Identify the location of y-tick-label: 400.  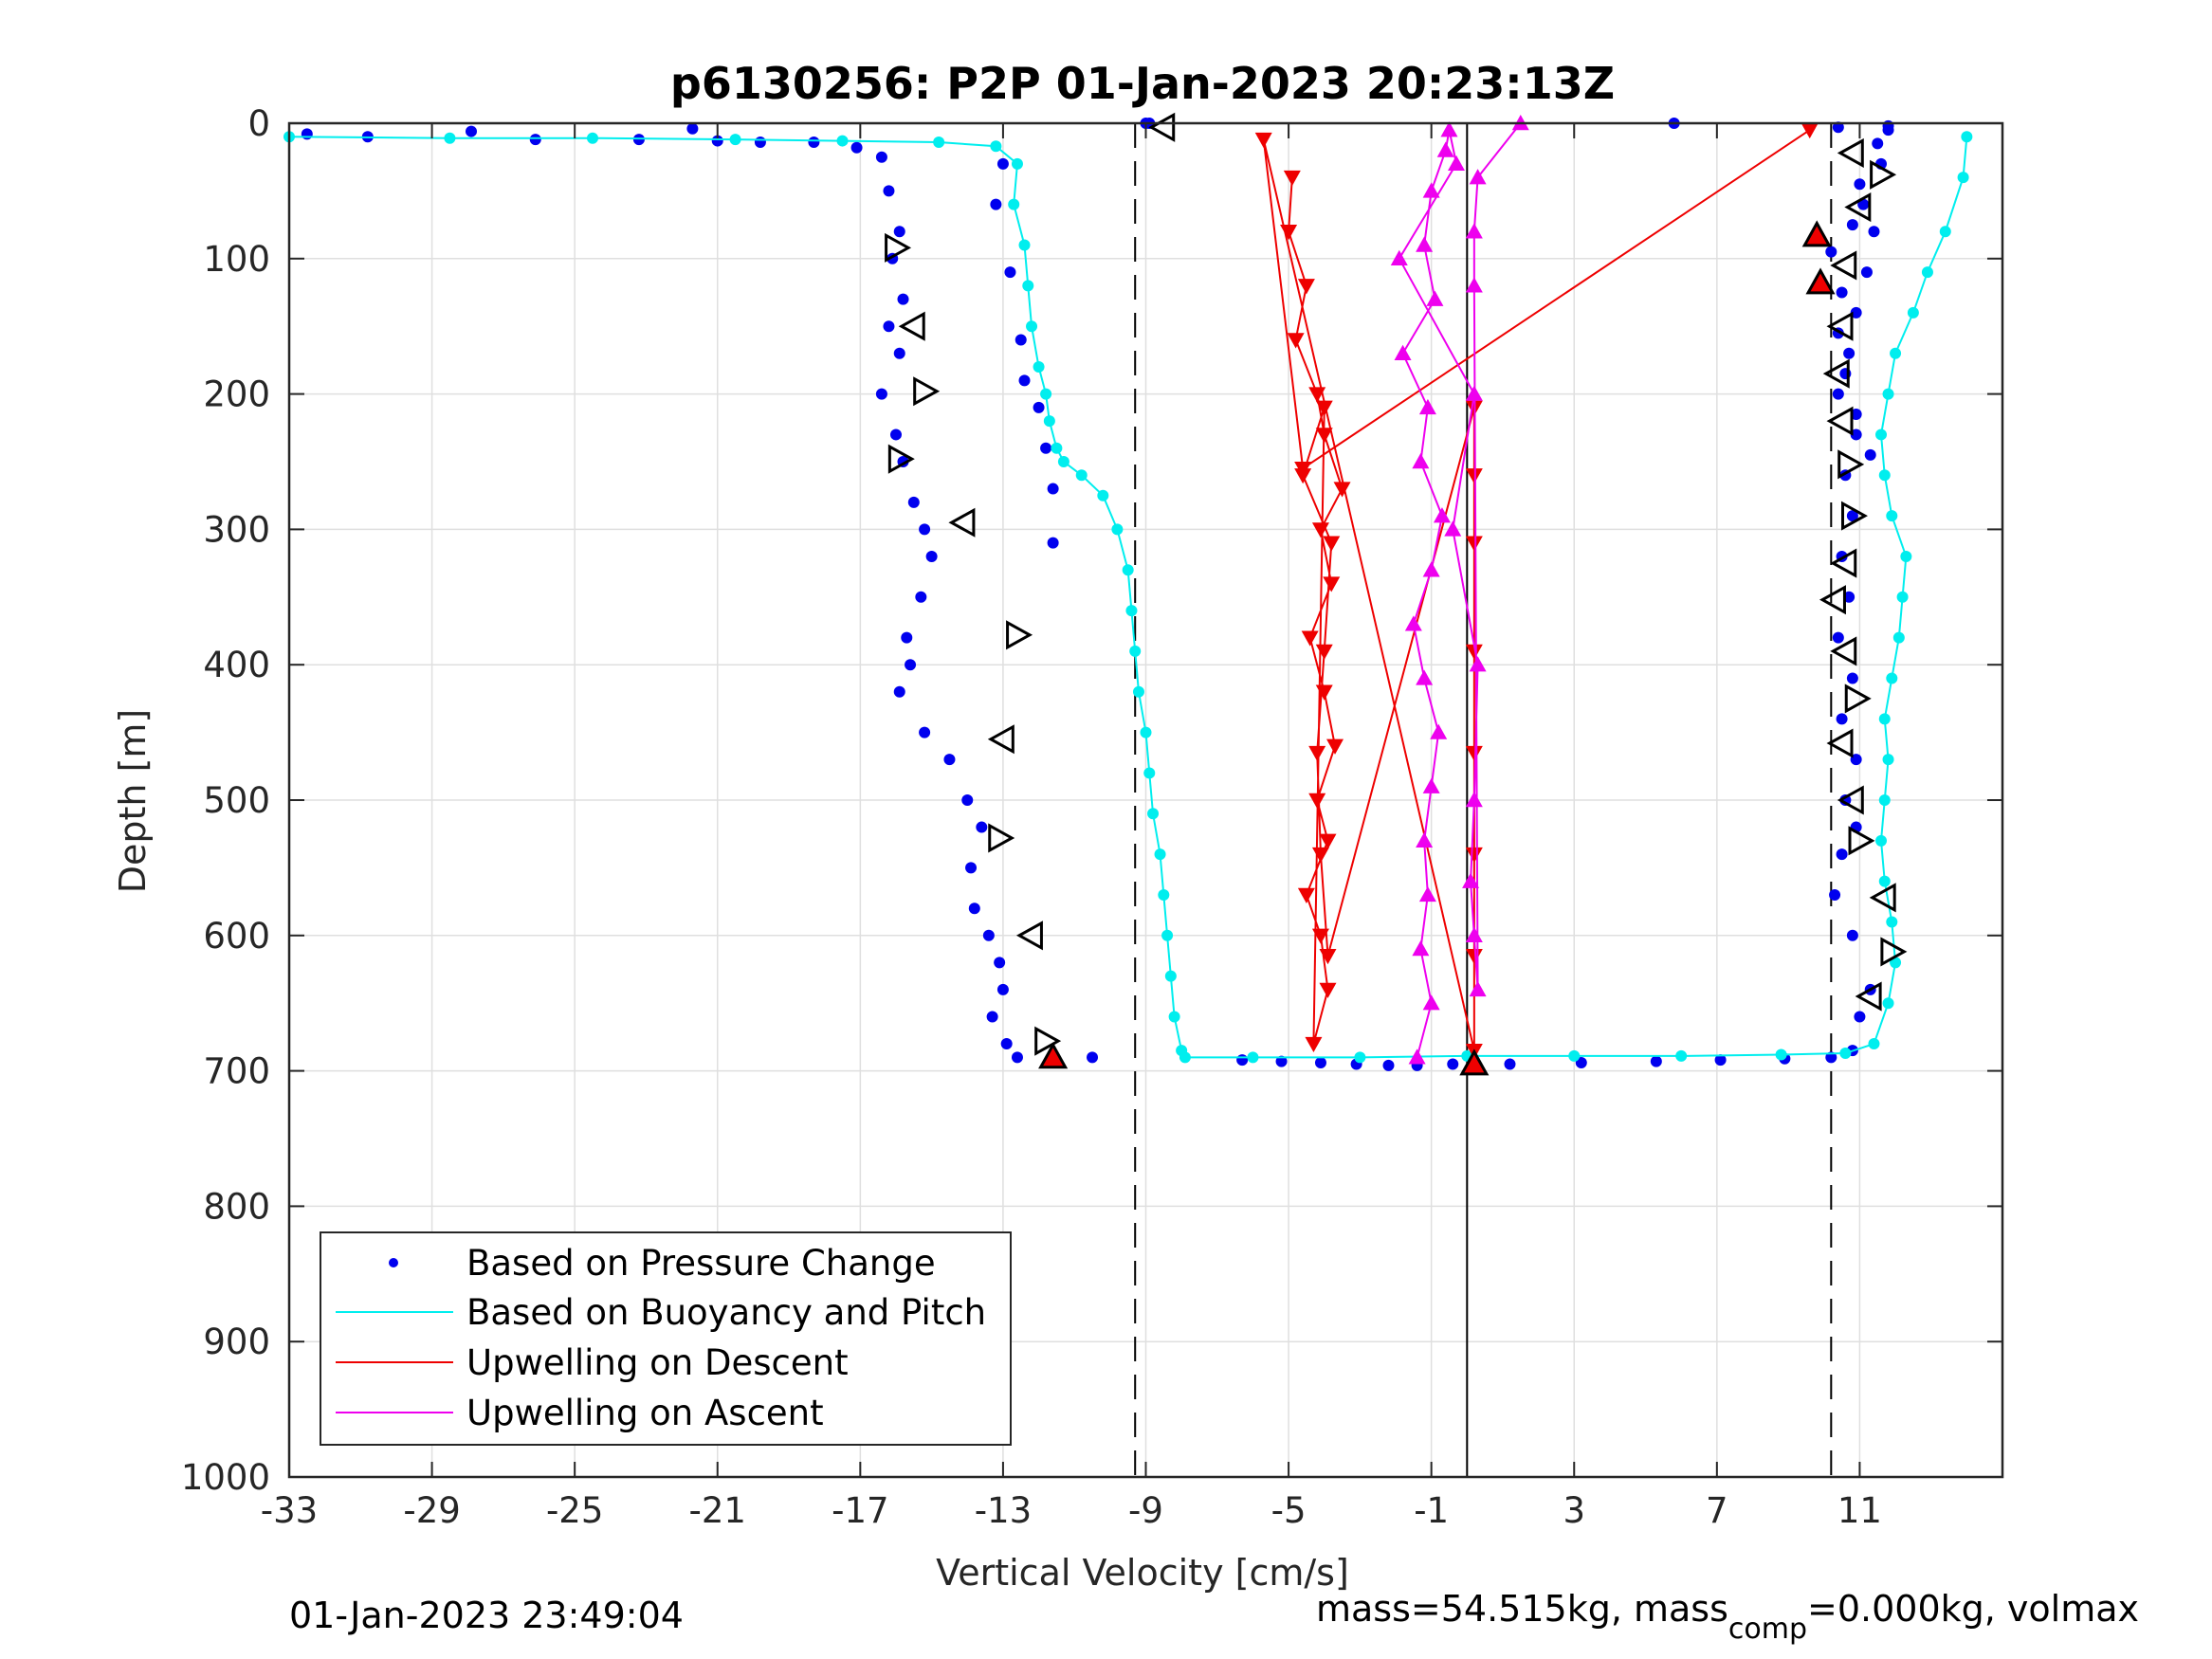
(236, 665).